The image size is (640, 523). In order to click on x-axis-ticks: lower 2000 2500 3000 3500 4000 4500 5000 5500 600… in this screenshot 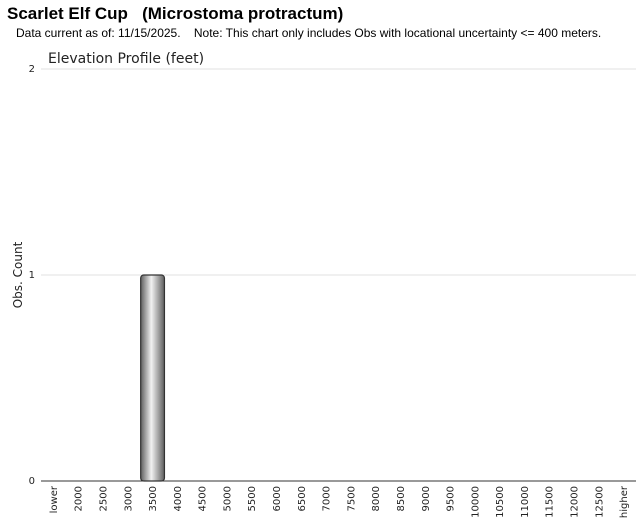, I will do `click(339, 501)`.